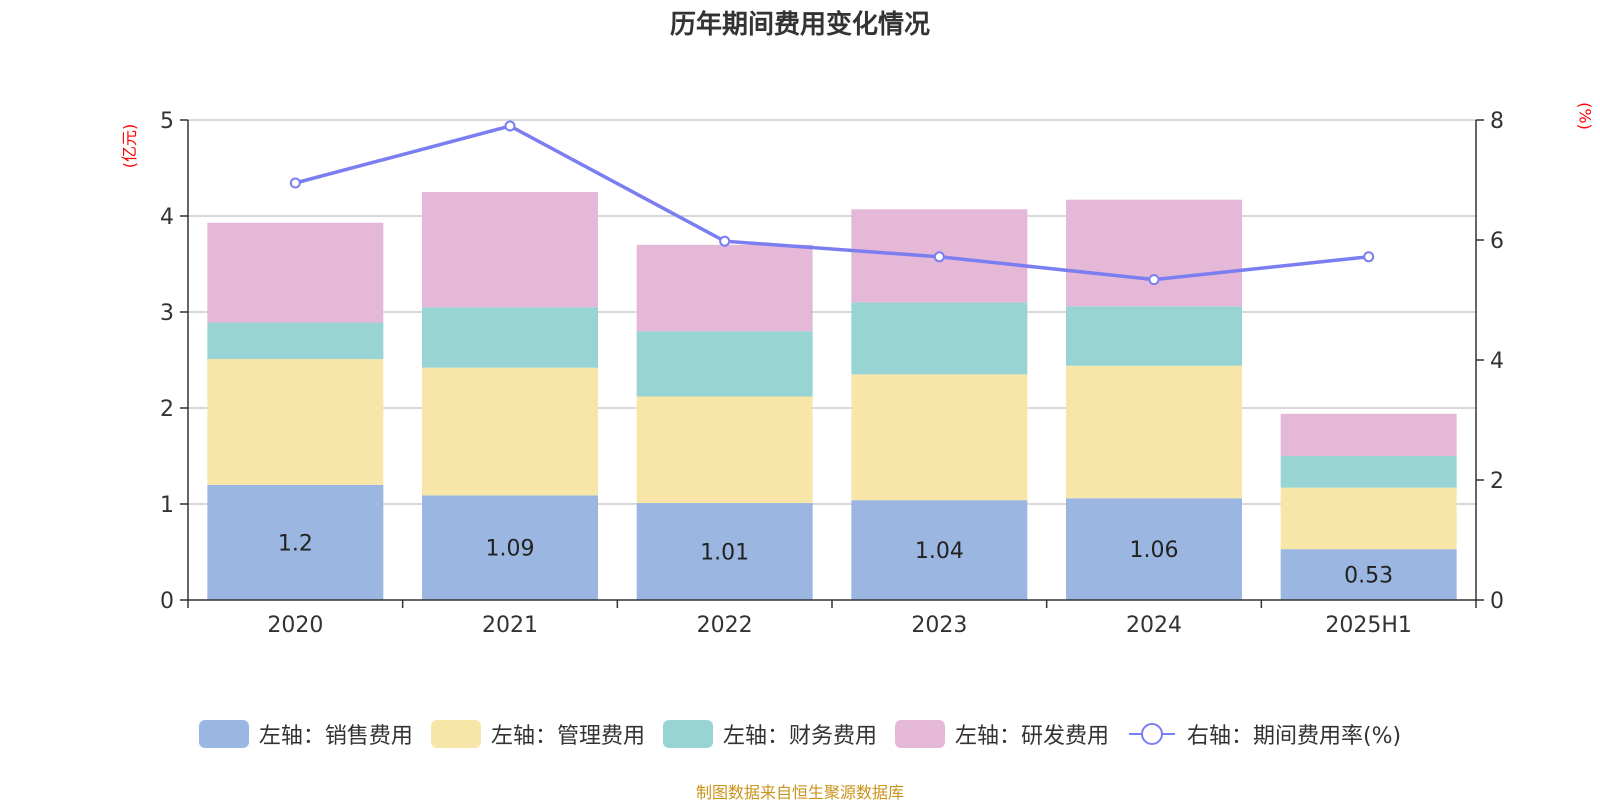 Image resolution: width=1600 pixels, height=803 pixels. I want to click on legend-item-finance: 左轴：财务费用, so click(769, 734).